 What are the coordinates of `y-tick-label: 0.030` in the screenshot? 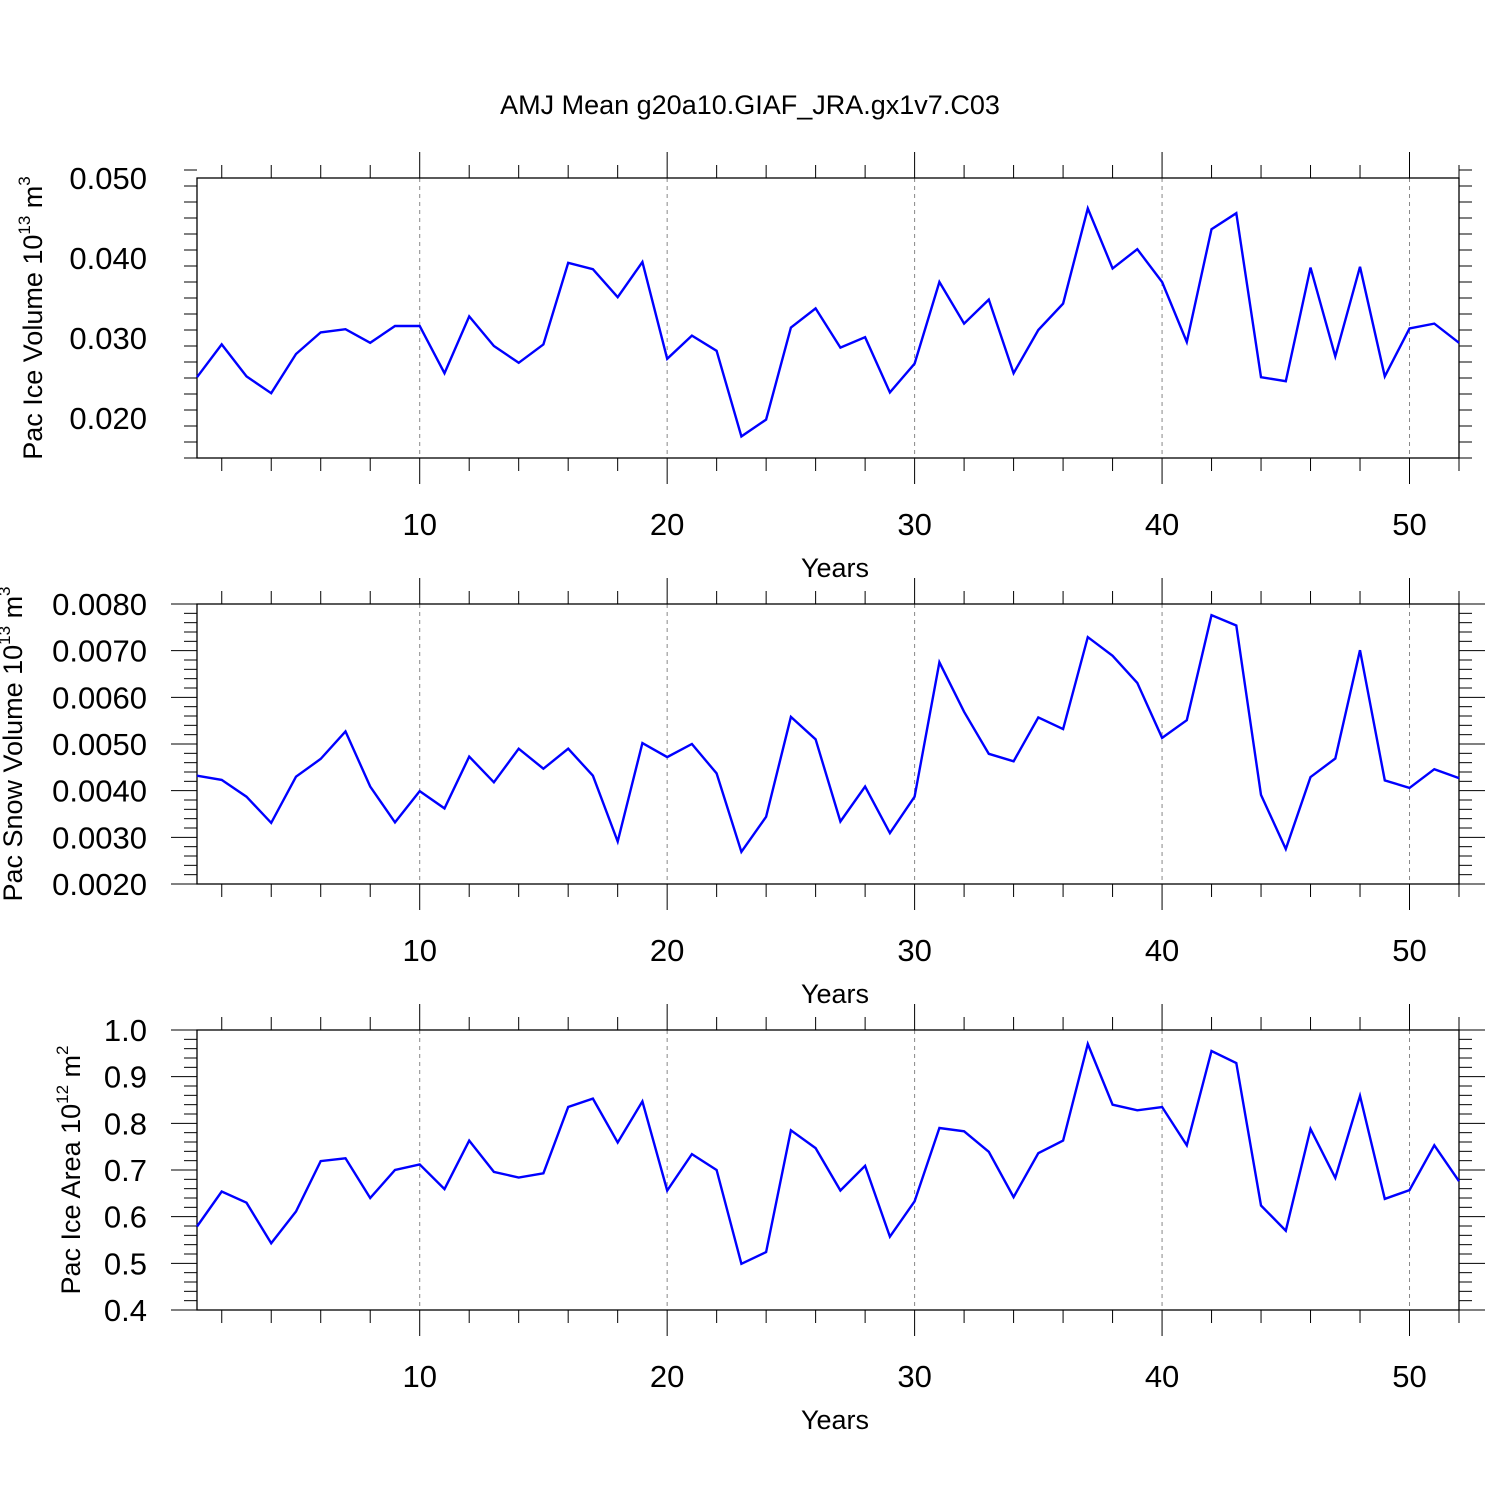 It's located at (108, 338).